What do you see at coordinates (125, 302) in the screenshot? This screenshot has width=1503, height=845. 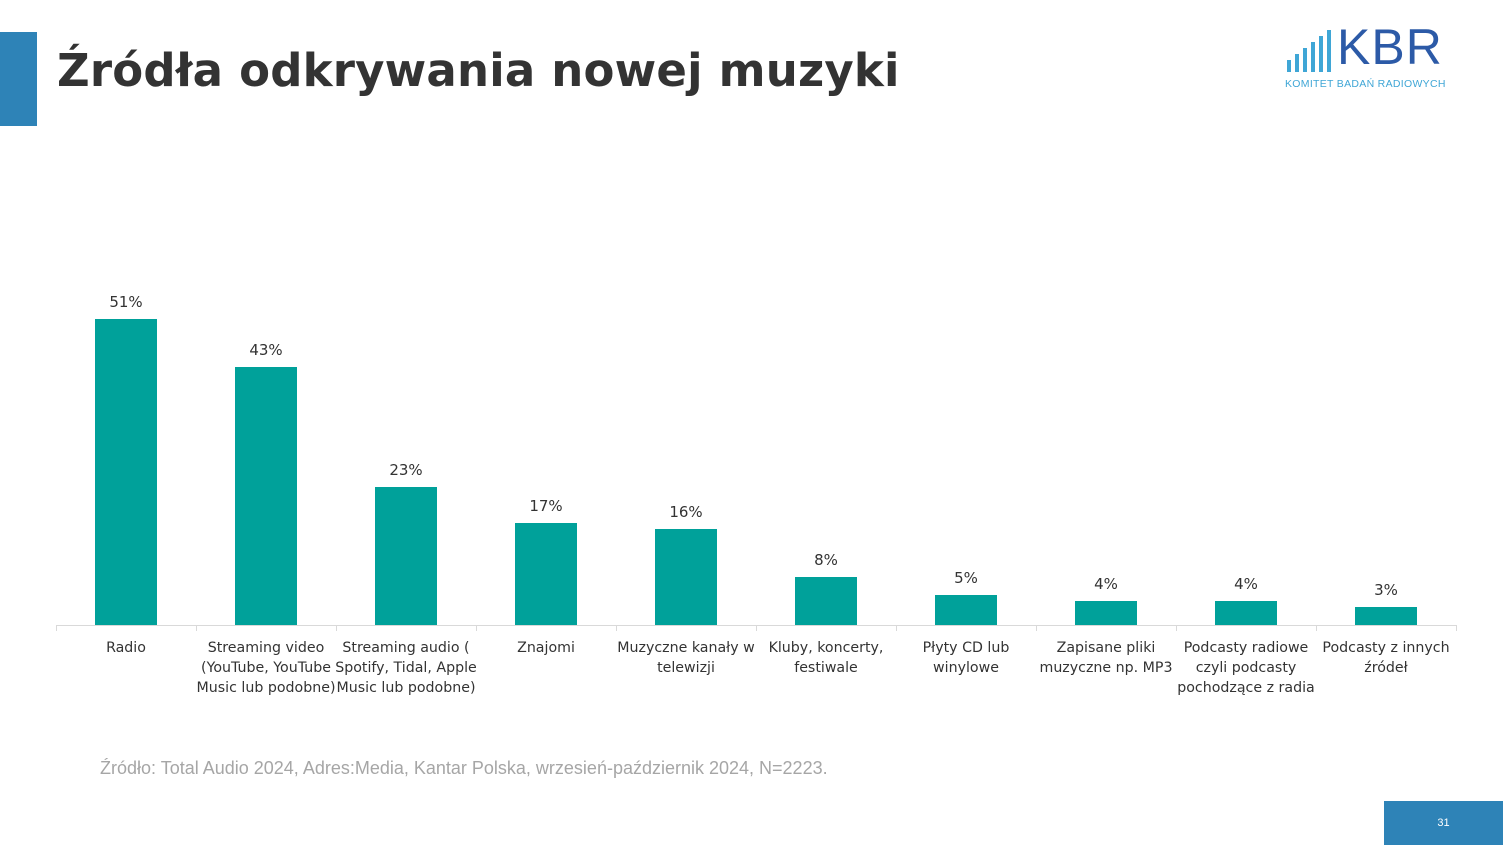 I see `data-label: 51%` at bounding box center [125, 302].